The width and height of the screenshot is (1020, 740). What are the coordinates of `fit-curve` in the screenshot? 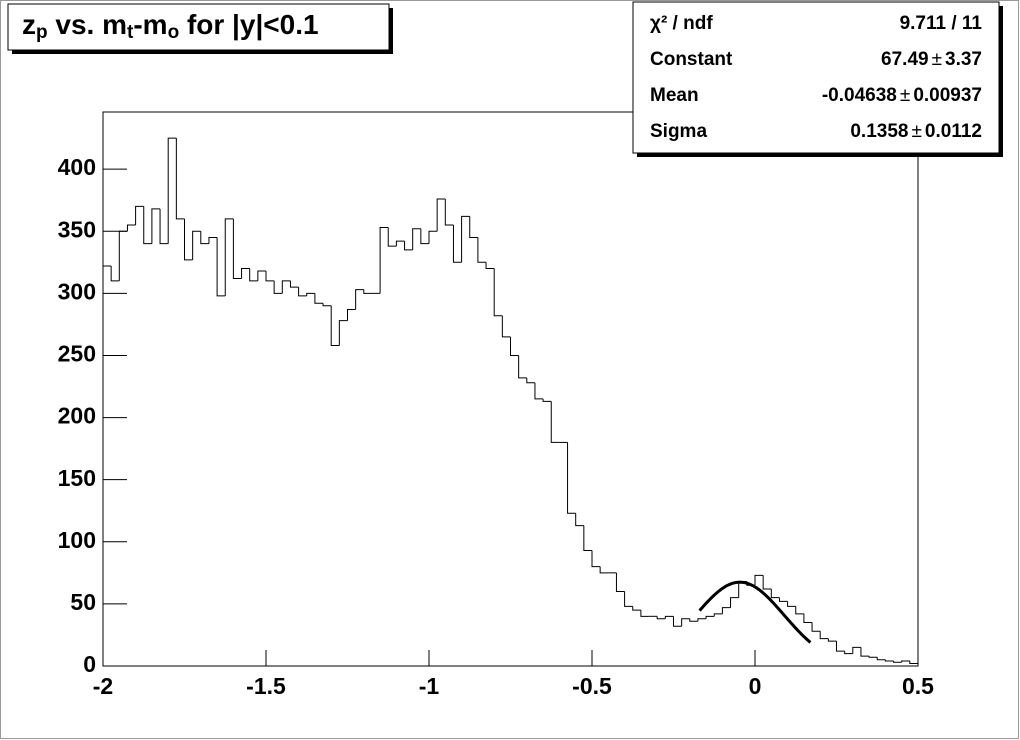 It's located at (755, 612).